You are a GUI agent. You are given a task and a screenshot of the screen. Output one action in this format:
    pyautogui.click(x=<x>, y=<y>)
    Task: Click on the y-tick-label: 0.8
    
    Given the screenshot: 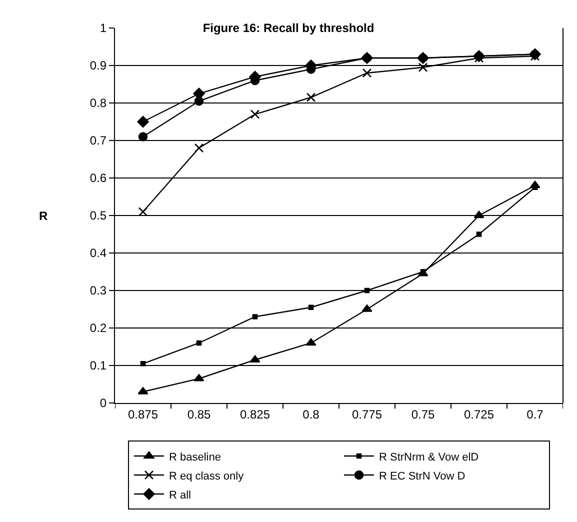 What is the action you would take?
    pyautogui.click(x=98, y=103)
    